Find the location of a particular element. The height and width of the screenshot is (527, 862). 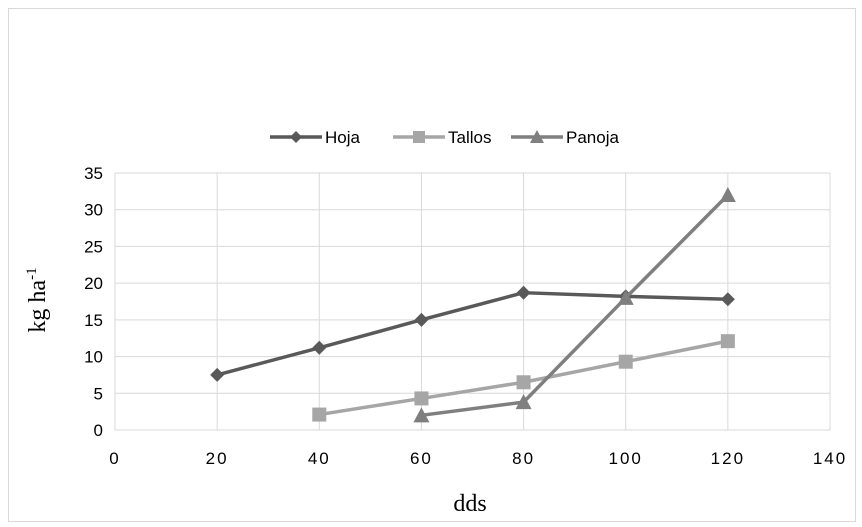

x-tick-label: 100 is located at coordinates (626, 458).